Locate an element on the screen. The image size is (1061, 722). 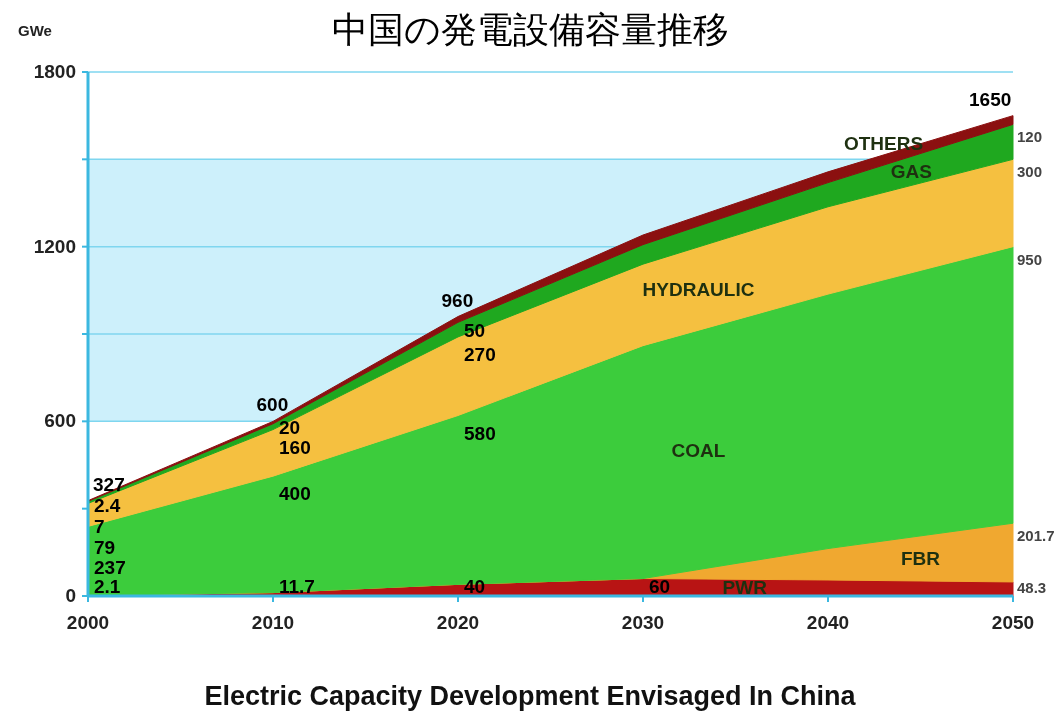
series-label: FBR is located at coordinates (920, 559).